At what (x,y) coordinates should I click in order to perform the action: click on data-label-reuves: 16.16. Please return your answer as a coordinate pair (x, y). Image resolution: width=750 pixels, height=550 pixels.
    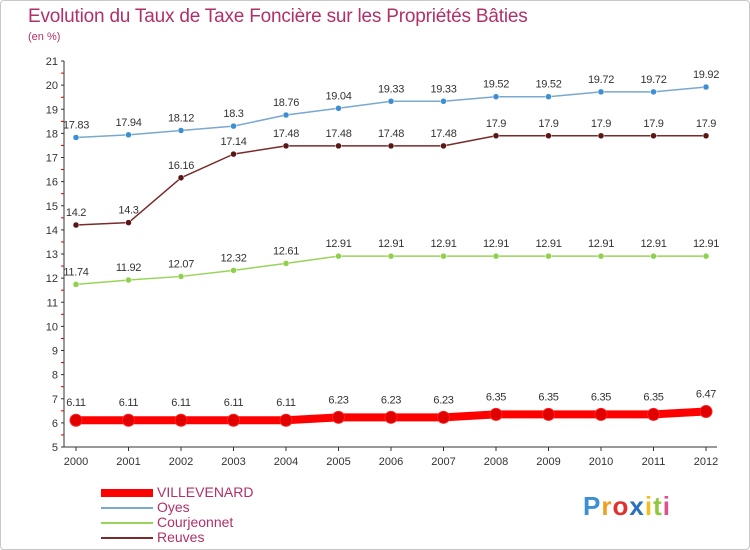
    Looking at the image, I should click on (181, 166).